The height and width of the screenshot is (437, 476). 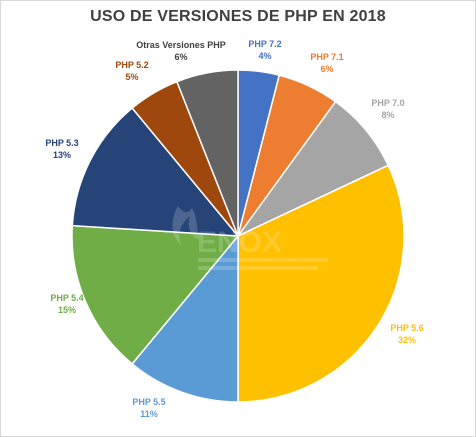 What do you see at coordinates (387, 103) in the screenshot?
I see `slice-category-label: PHP 7.0` at bounding box center [387, 103].